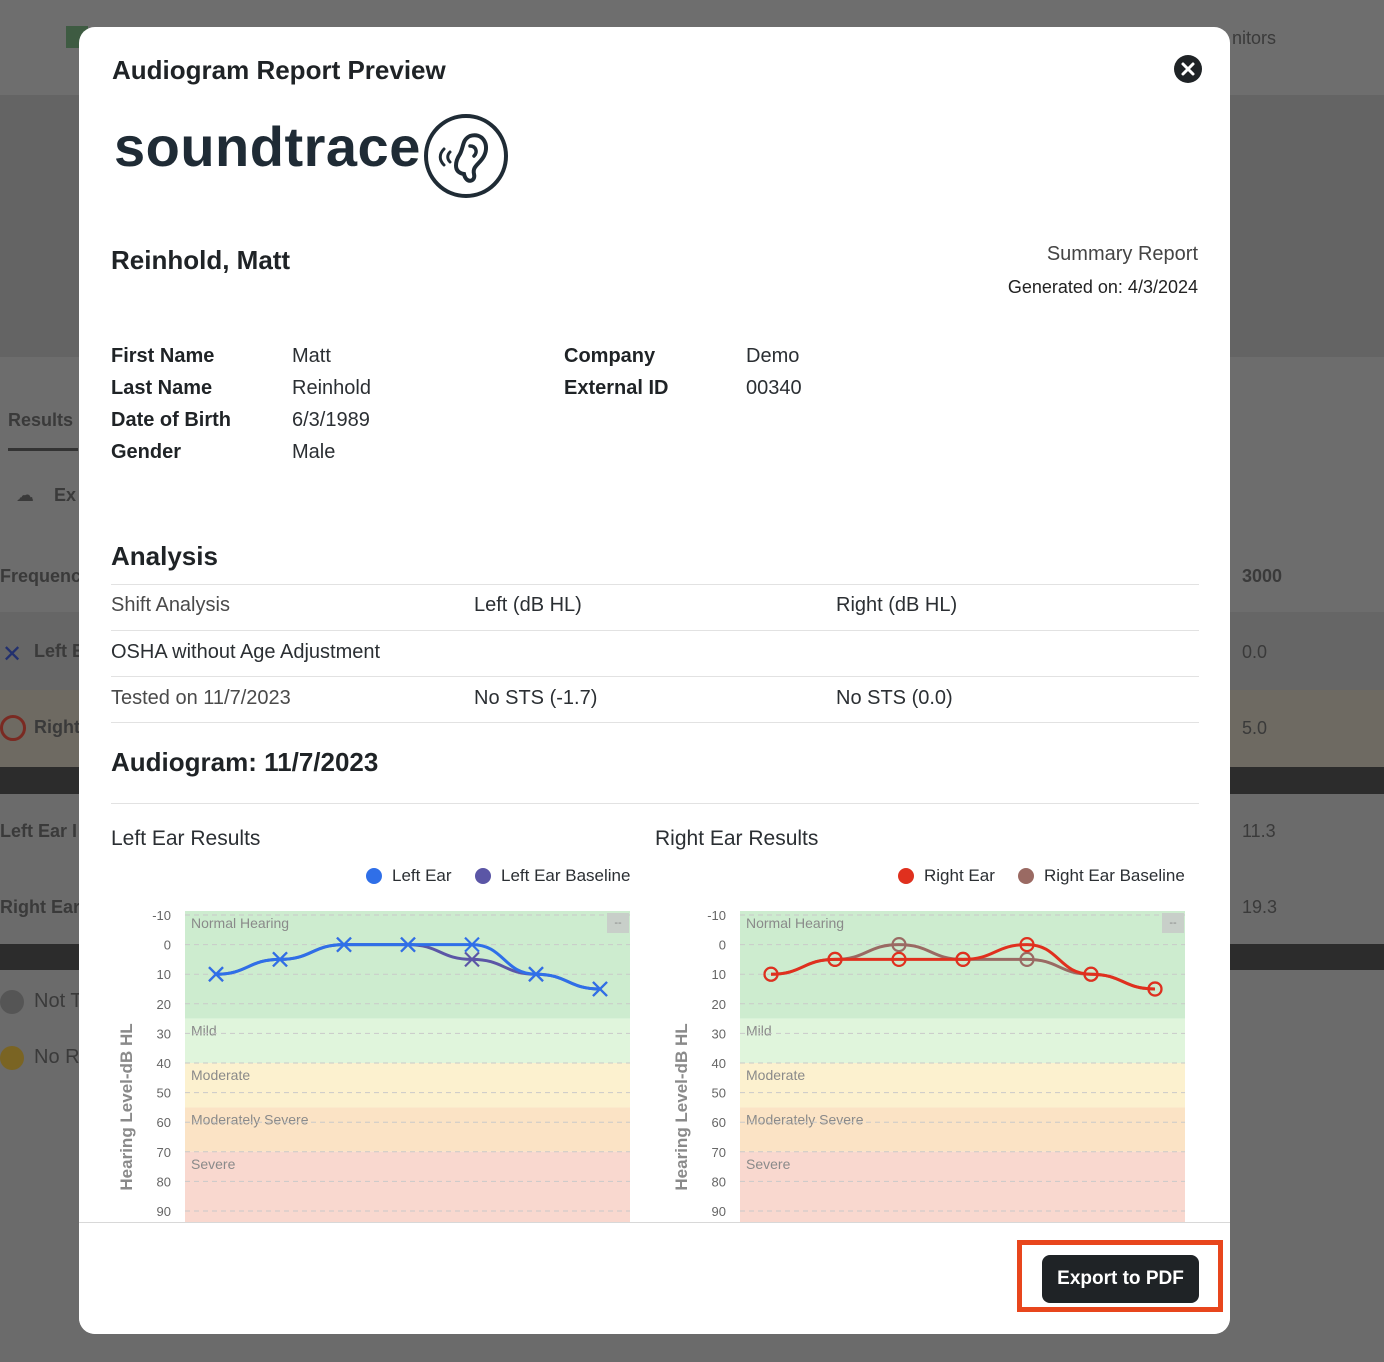 This screenshot has width=1384, height=1362. I want to click on first-name-label: First Name, so click(163, 356).